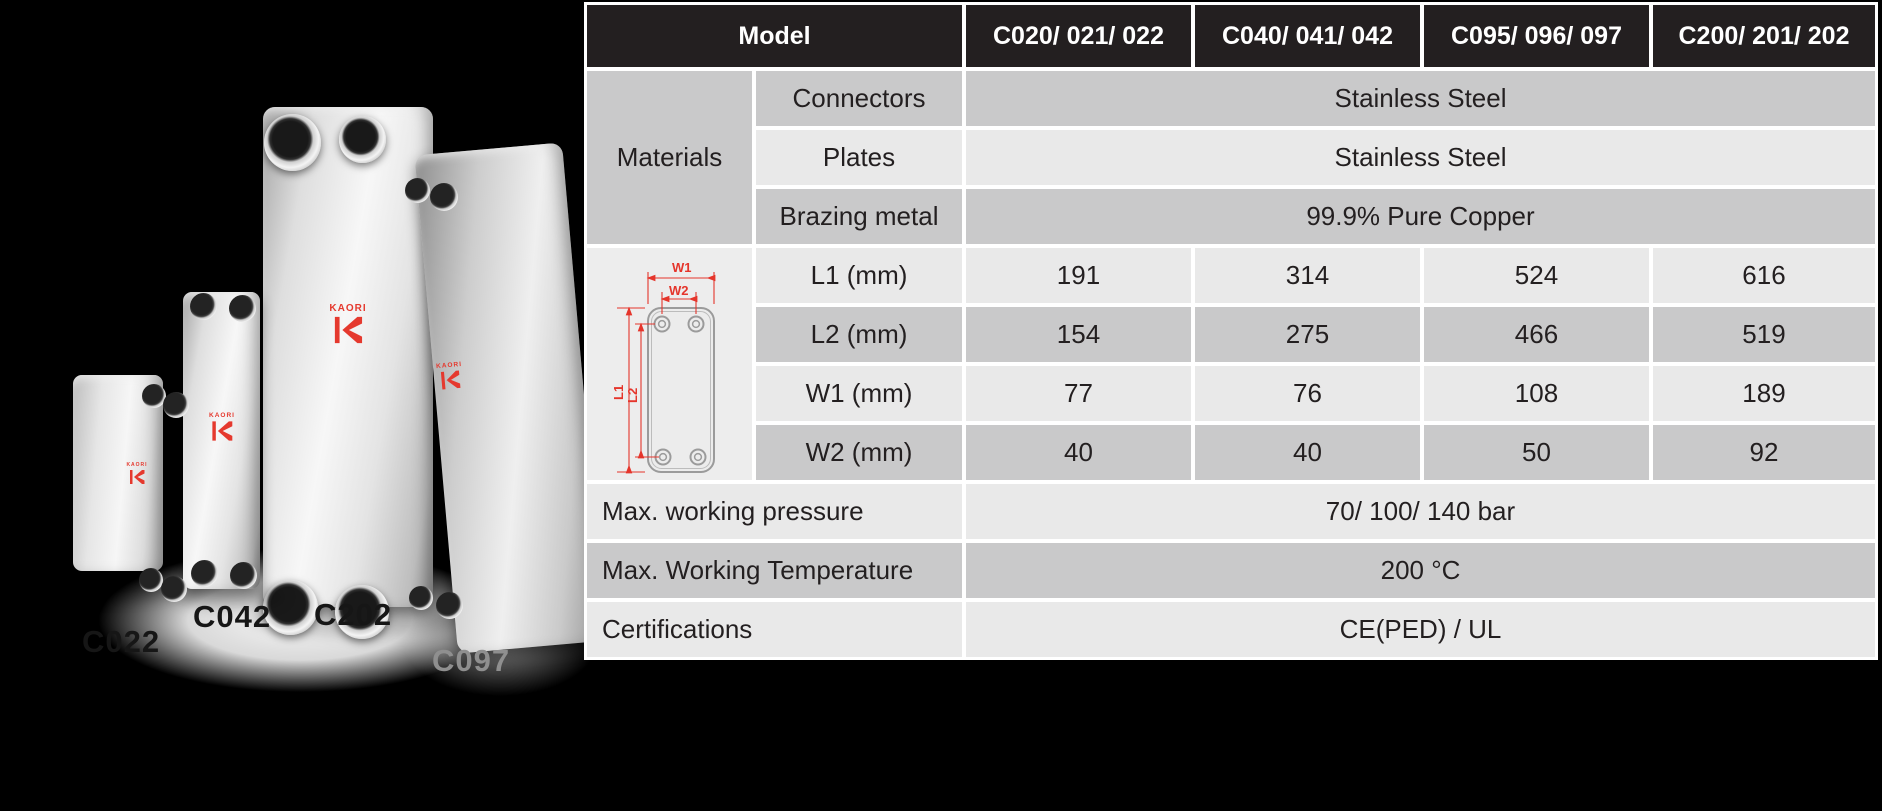  I want to click on value-plates: Stainless Steel, so click(1420, 157).